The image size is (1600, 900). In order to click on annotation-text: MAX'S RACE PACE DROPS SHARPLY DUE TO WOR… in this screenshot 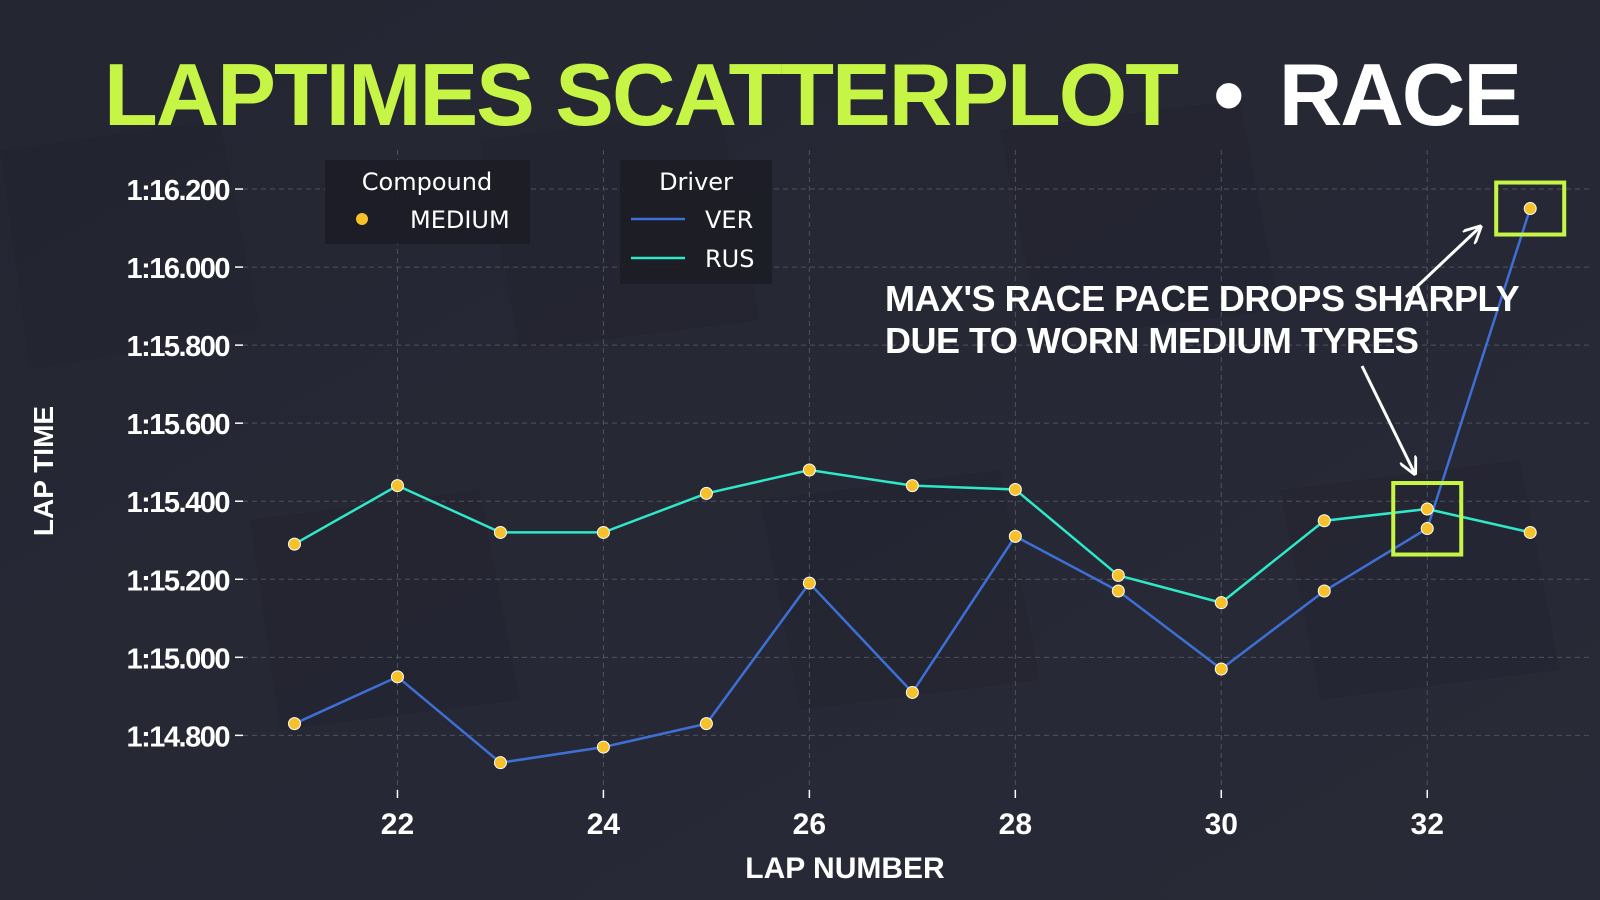, I will do `click(1206, 319)`.